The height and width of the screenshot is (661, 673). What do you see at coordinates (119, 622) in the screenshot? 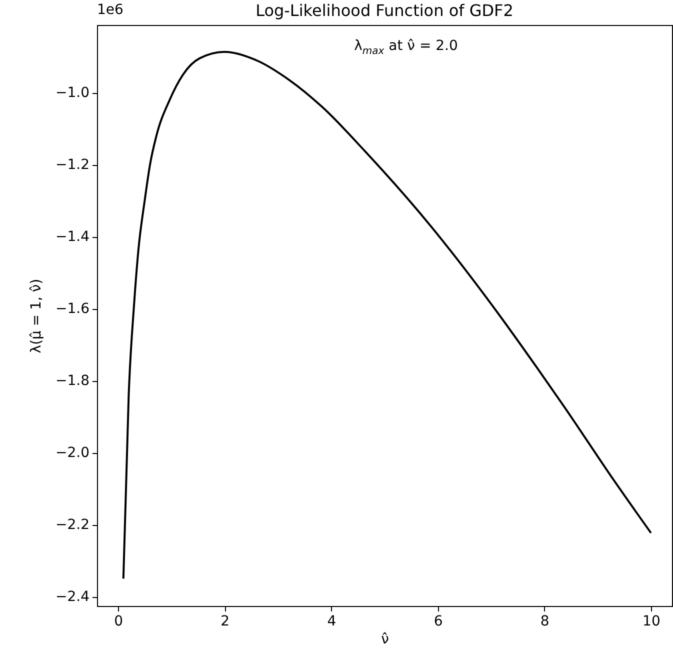
I see `x-tick-label: 0` at bounding box center [119, 622].